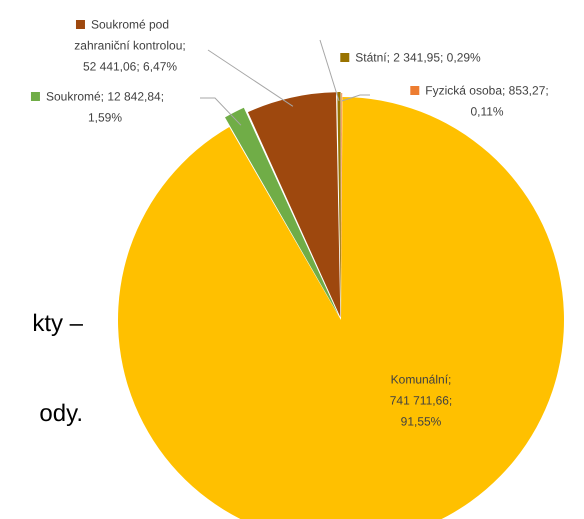 This screenshot has height=519, width=584. What do you see at coordinates (487, 100) in the screenshot?
I see `legend-label: Fyzická osoba; 853,27; 0,11%` at bounding box center [487, 100].